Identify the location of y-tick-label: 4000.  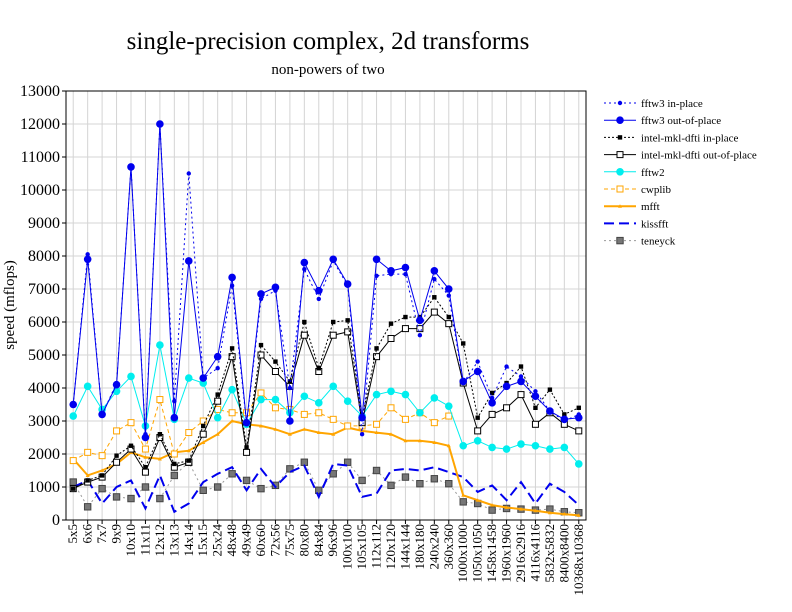
(44, 388).